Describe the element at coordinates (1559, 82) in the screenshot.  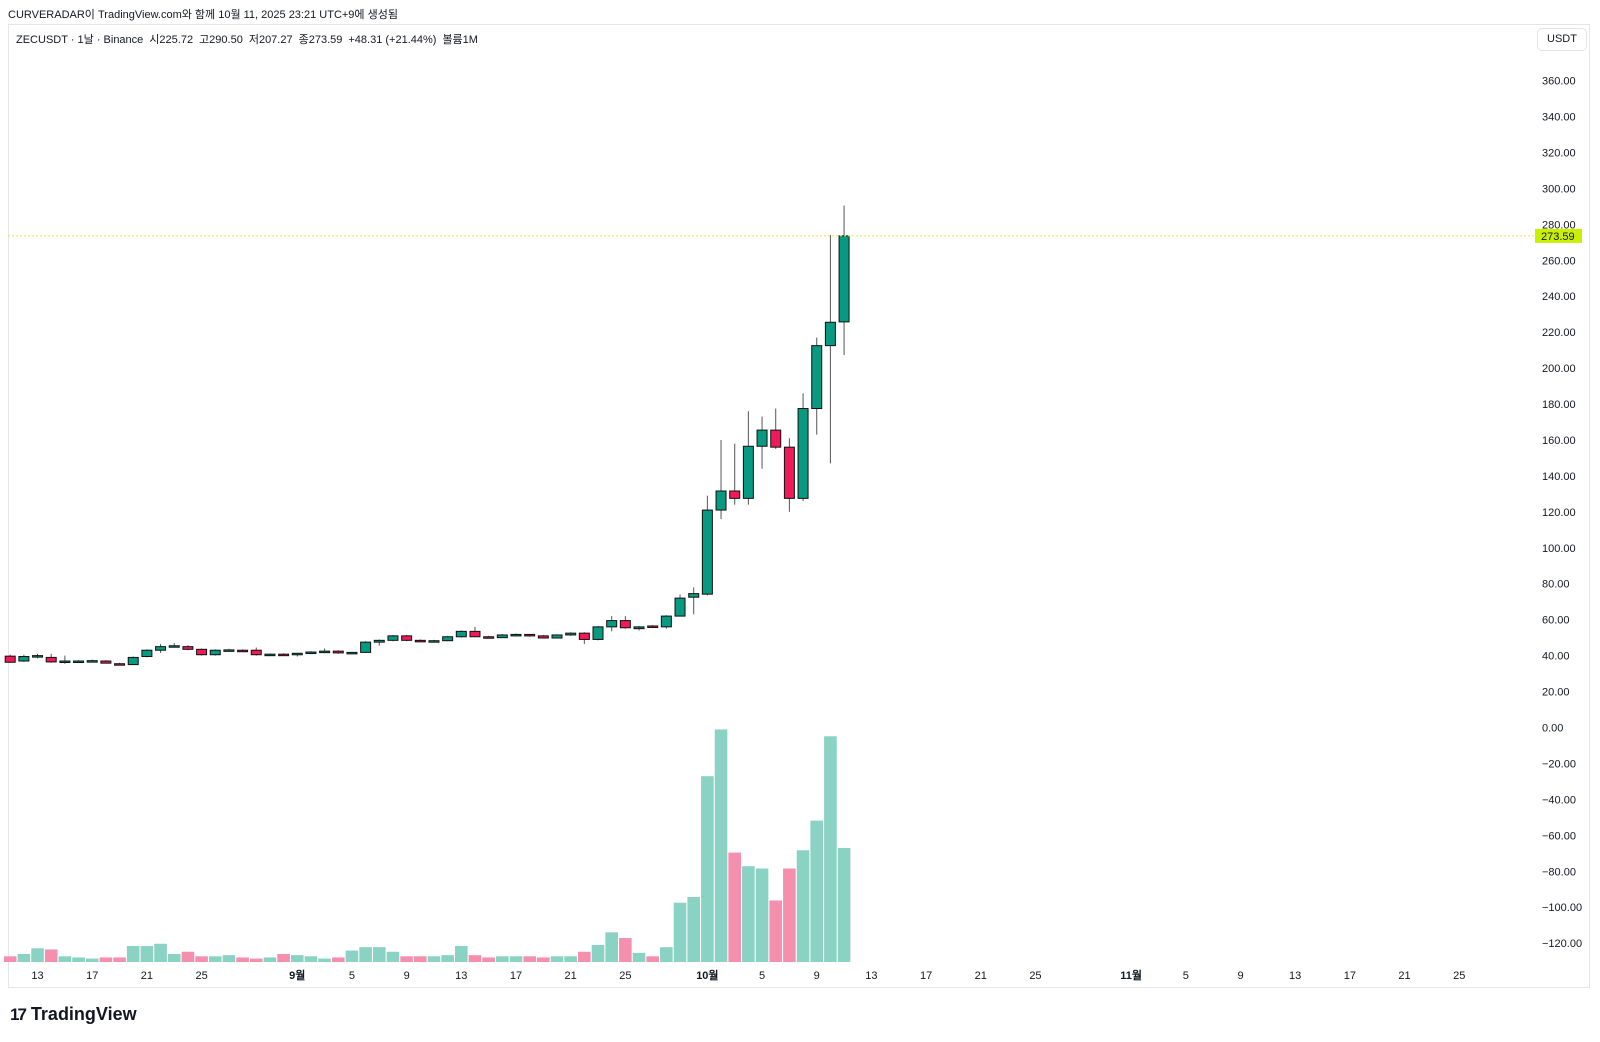
I see `price-tick-label: 360.00` at that location.